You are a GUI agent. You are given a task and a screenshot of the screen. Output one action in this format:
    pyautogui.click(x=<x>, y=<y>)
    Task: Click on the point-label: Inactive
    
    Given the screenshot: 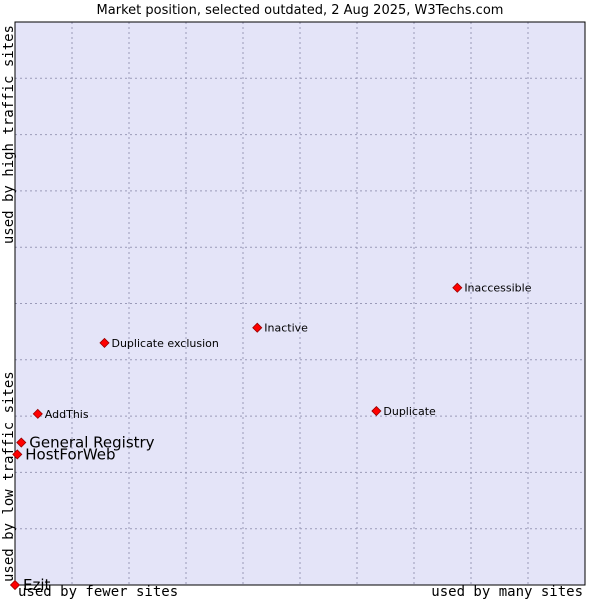 What is the action you would take?
    pyautogui.click(x=286, y=328)
    